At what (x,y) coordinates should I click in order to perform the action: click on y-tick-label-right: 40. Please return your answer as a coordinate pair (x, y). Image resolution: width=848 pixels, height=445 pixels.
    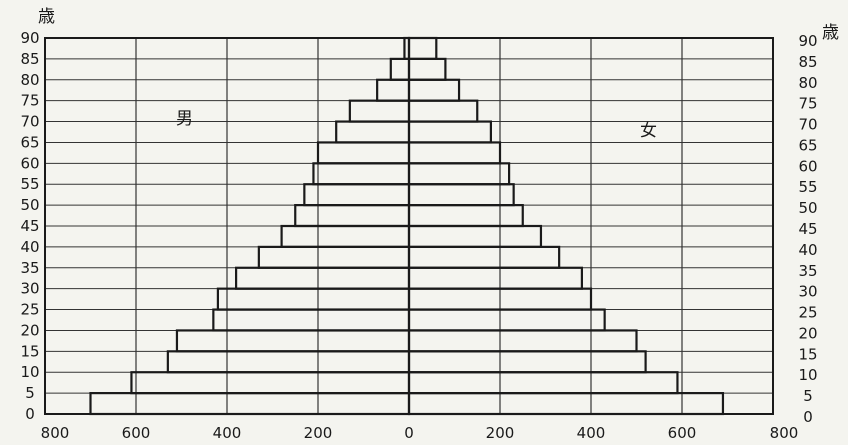
    Looking at the image, I should click on (807, 250).